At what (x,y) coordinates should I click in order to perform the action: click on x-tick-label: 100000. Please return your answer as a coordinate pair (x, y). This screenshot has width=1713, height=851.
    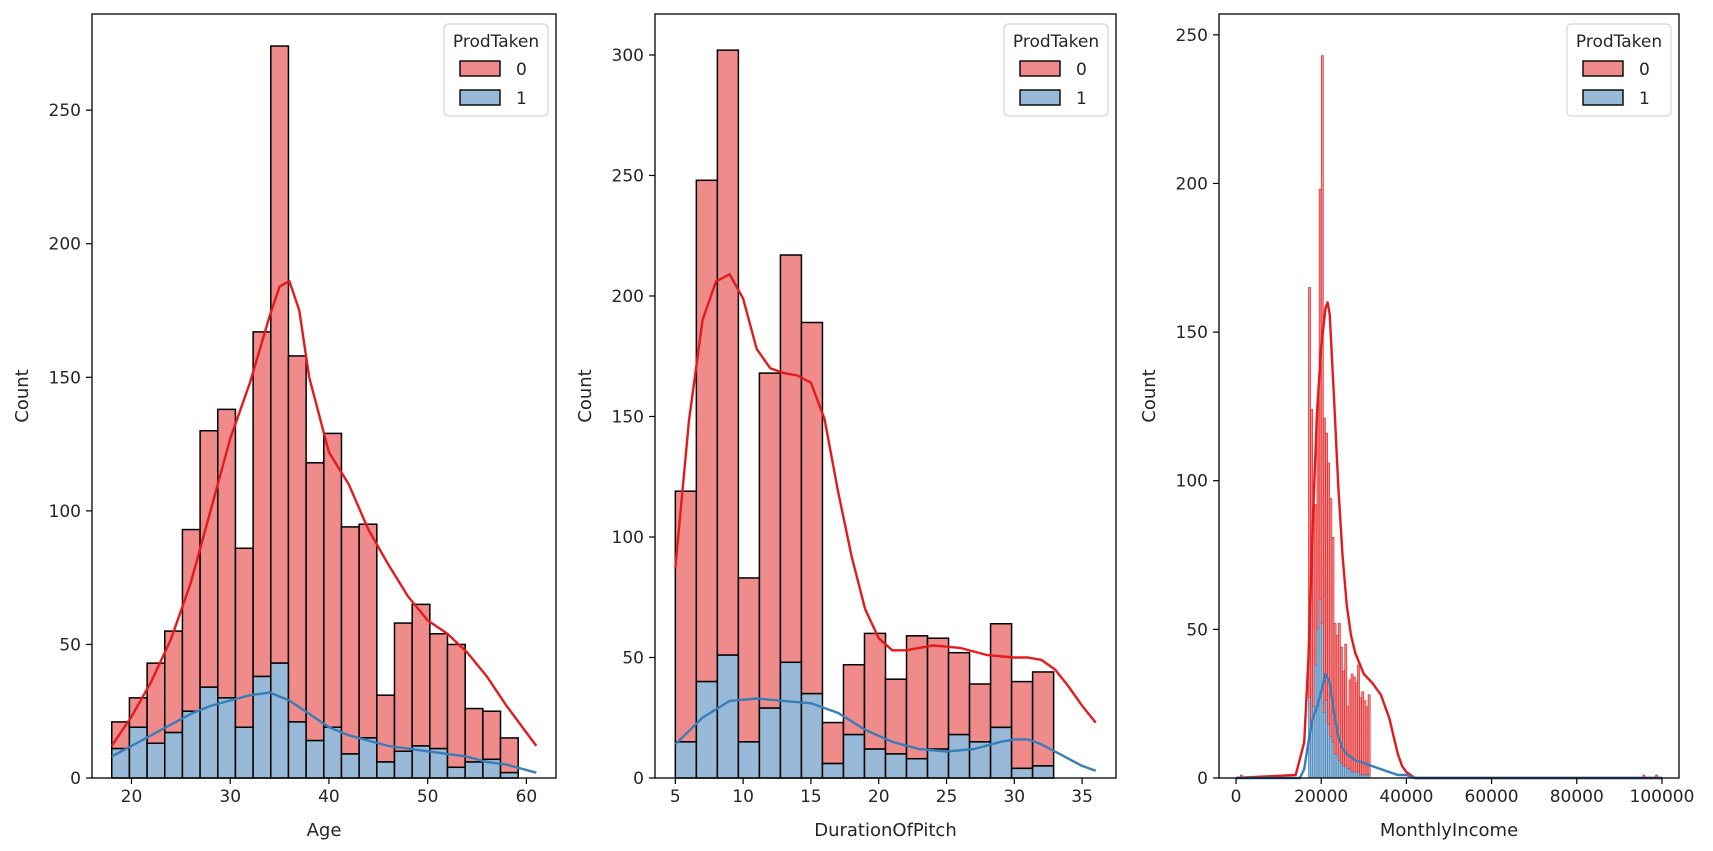
    Looking at the image, I should click on (1662, 797).